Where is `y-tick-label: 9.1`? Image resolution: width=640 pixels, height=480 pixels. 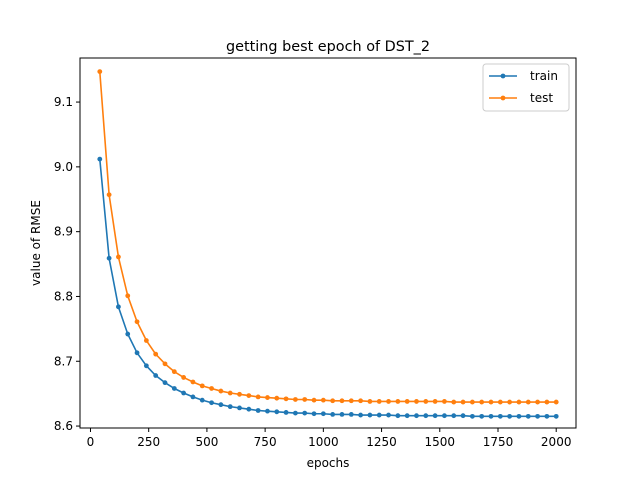
y-tick-label: 9.1 is located at coordinates (63, 102).